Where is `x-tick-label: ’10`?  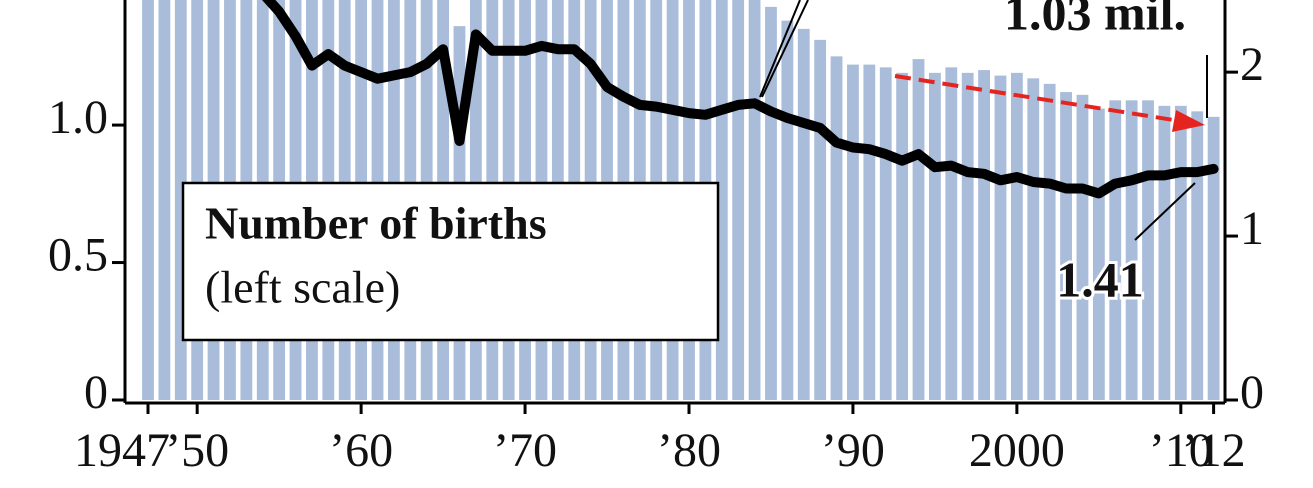
x-tick-label: ’10 is located at coordinates (1181, 450).